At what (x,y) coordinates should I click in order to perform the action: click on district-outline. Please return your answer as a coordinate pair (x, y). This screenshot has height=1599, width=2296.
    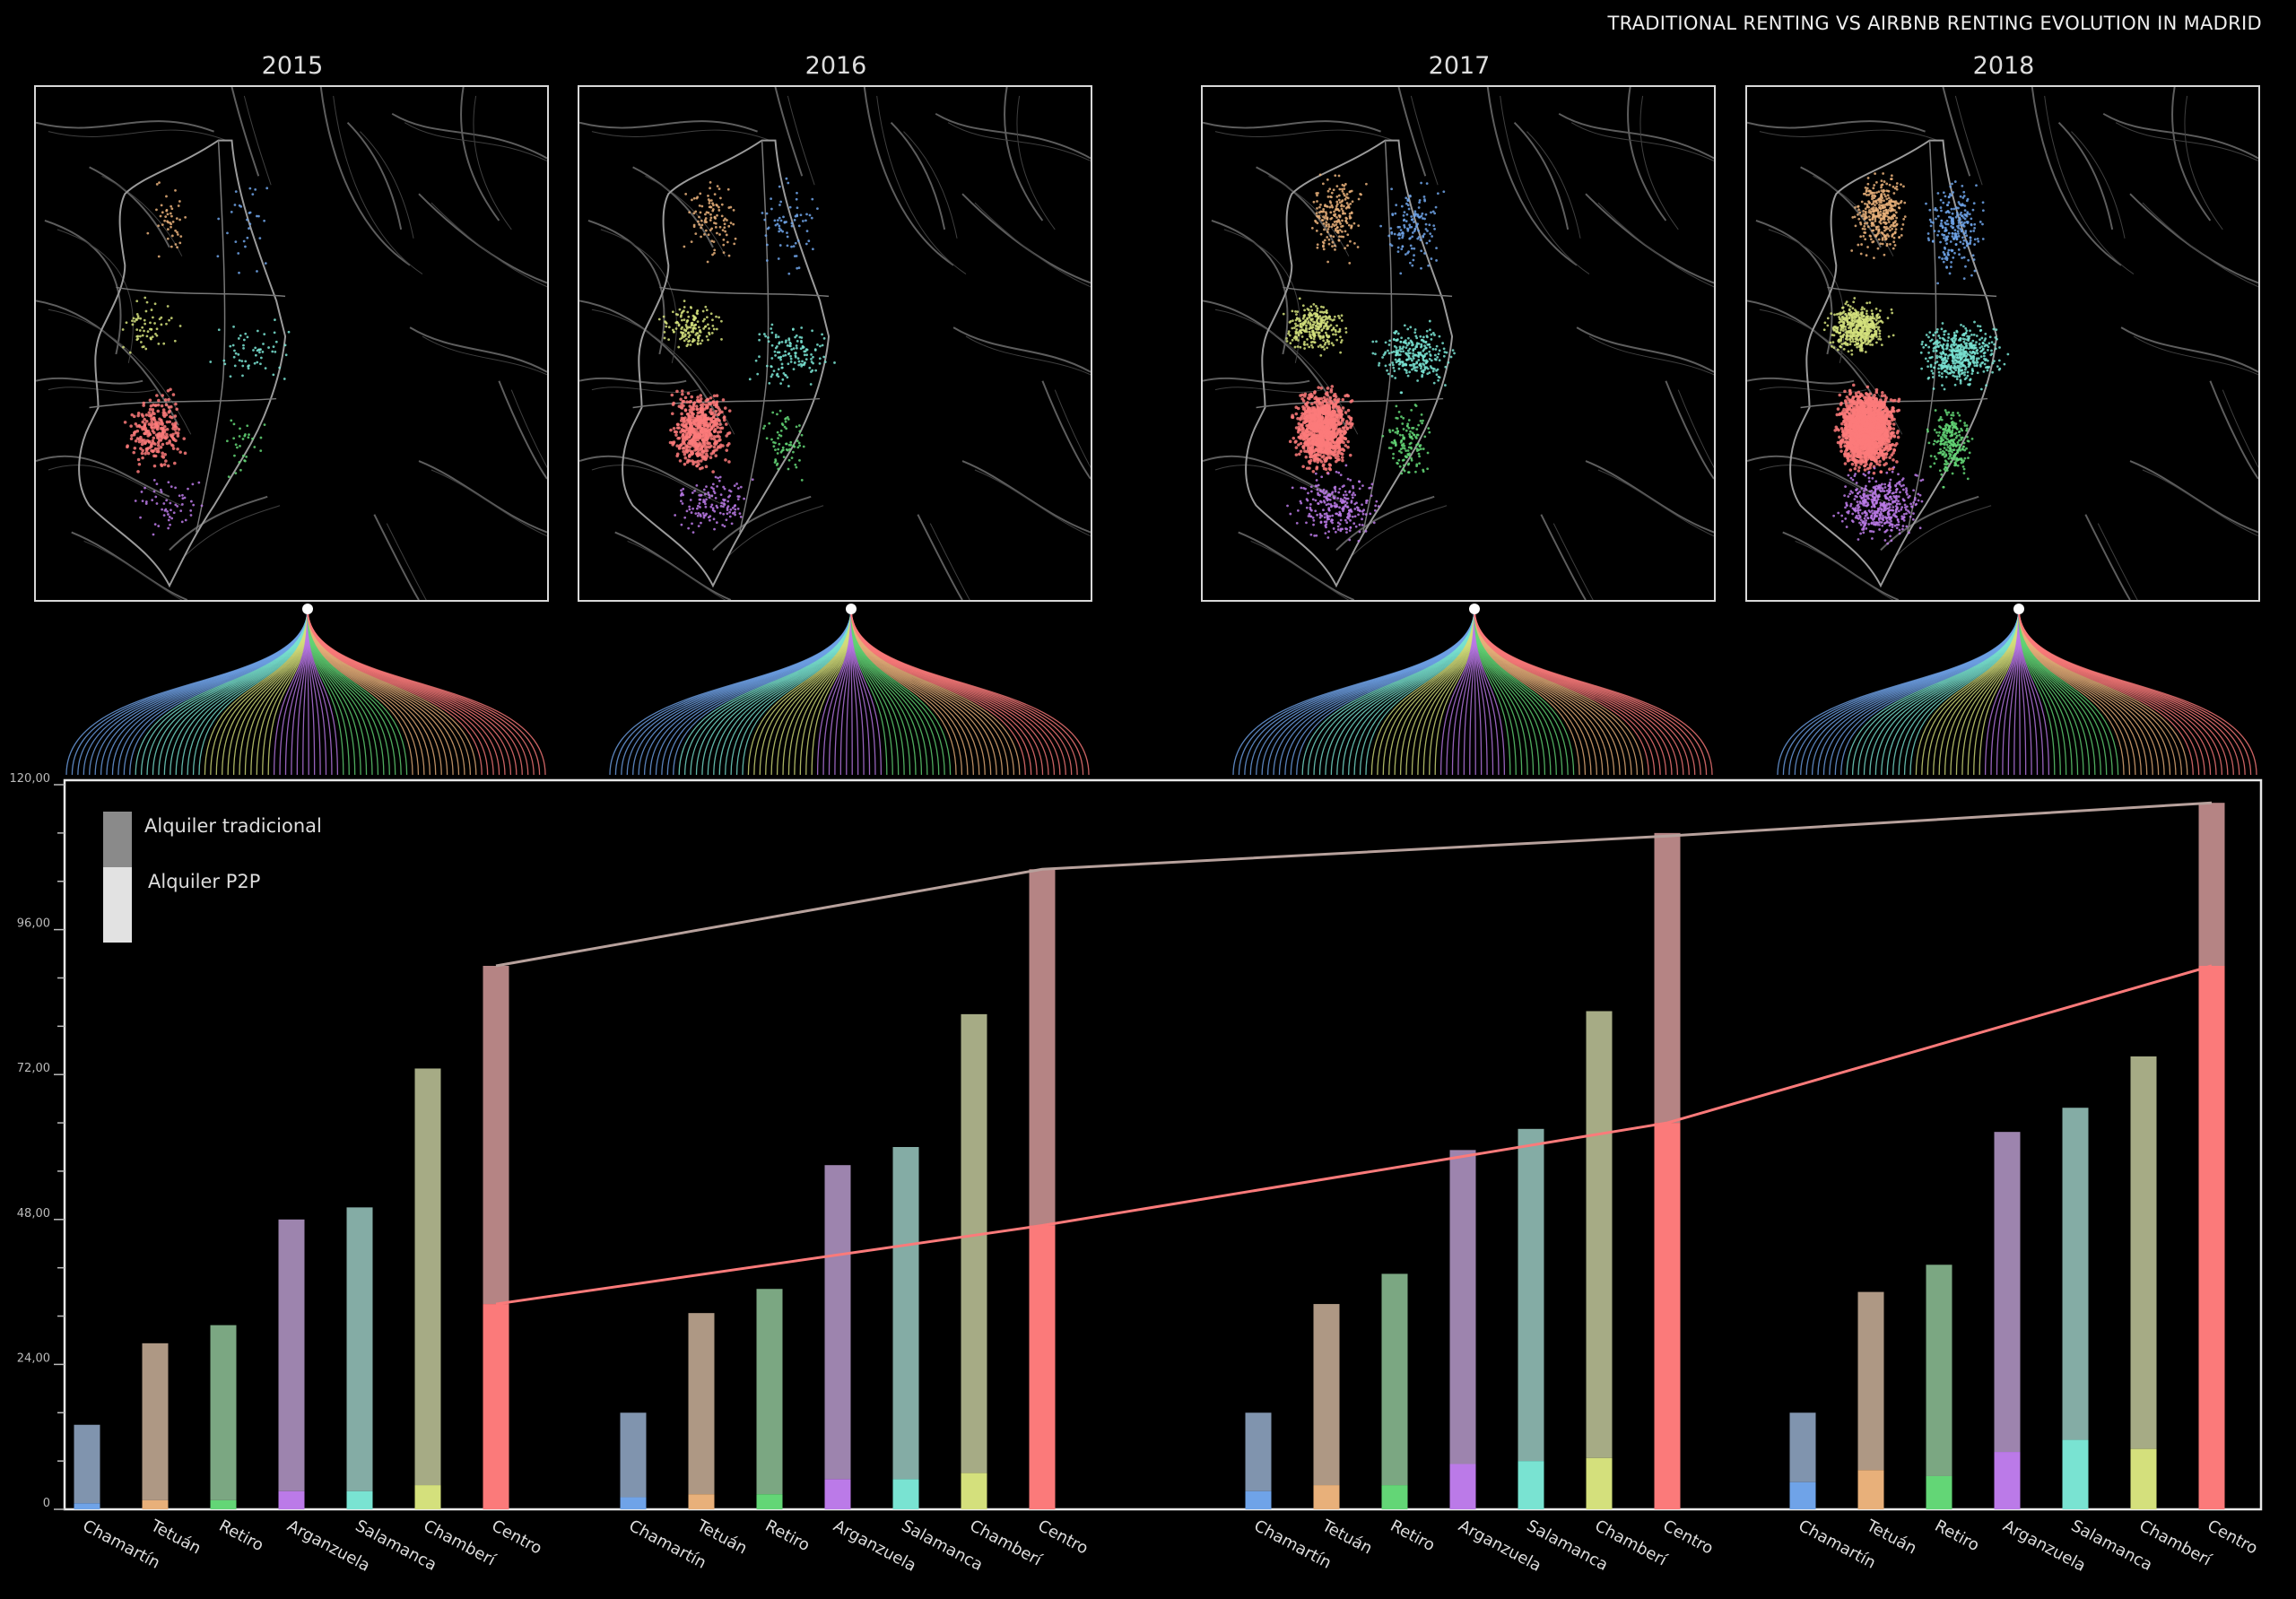
    Looking at the image, I should click on (726, 364).